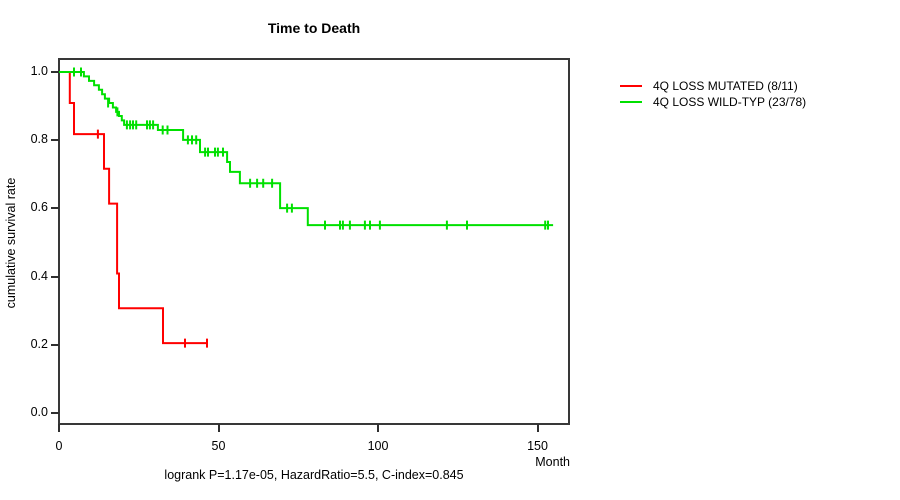  I want to click on y-tick-label: 0.8, so click(39, 139).